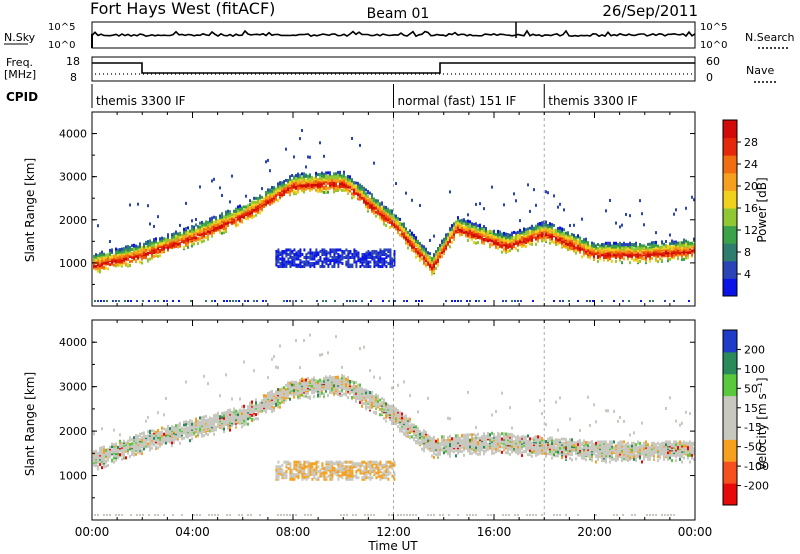 This screenshot has height=554, width=800. Describe the element at coordinates (30, 424) in the screenshot. I see `velocity-ylabel: Slant Range [km]` at that location.